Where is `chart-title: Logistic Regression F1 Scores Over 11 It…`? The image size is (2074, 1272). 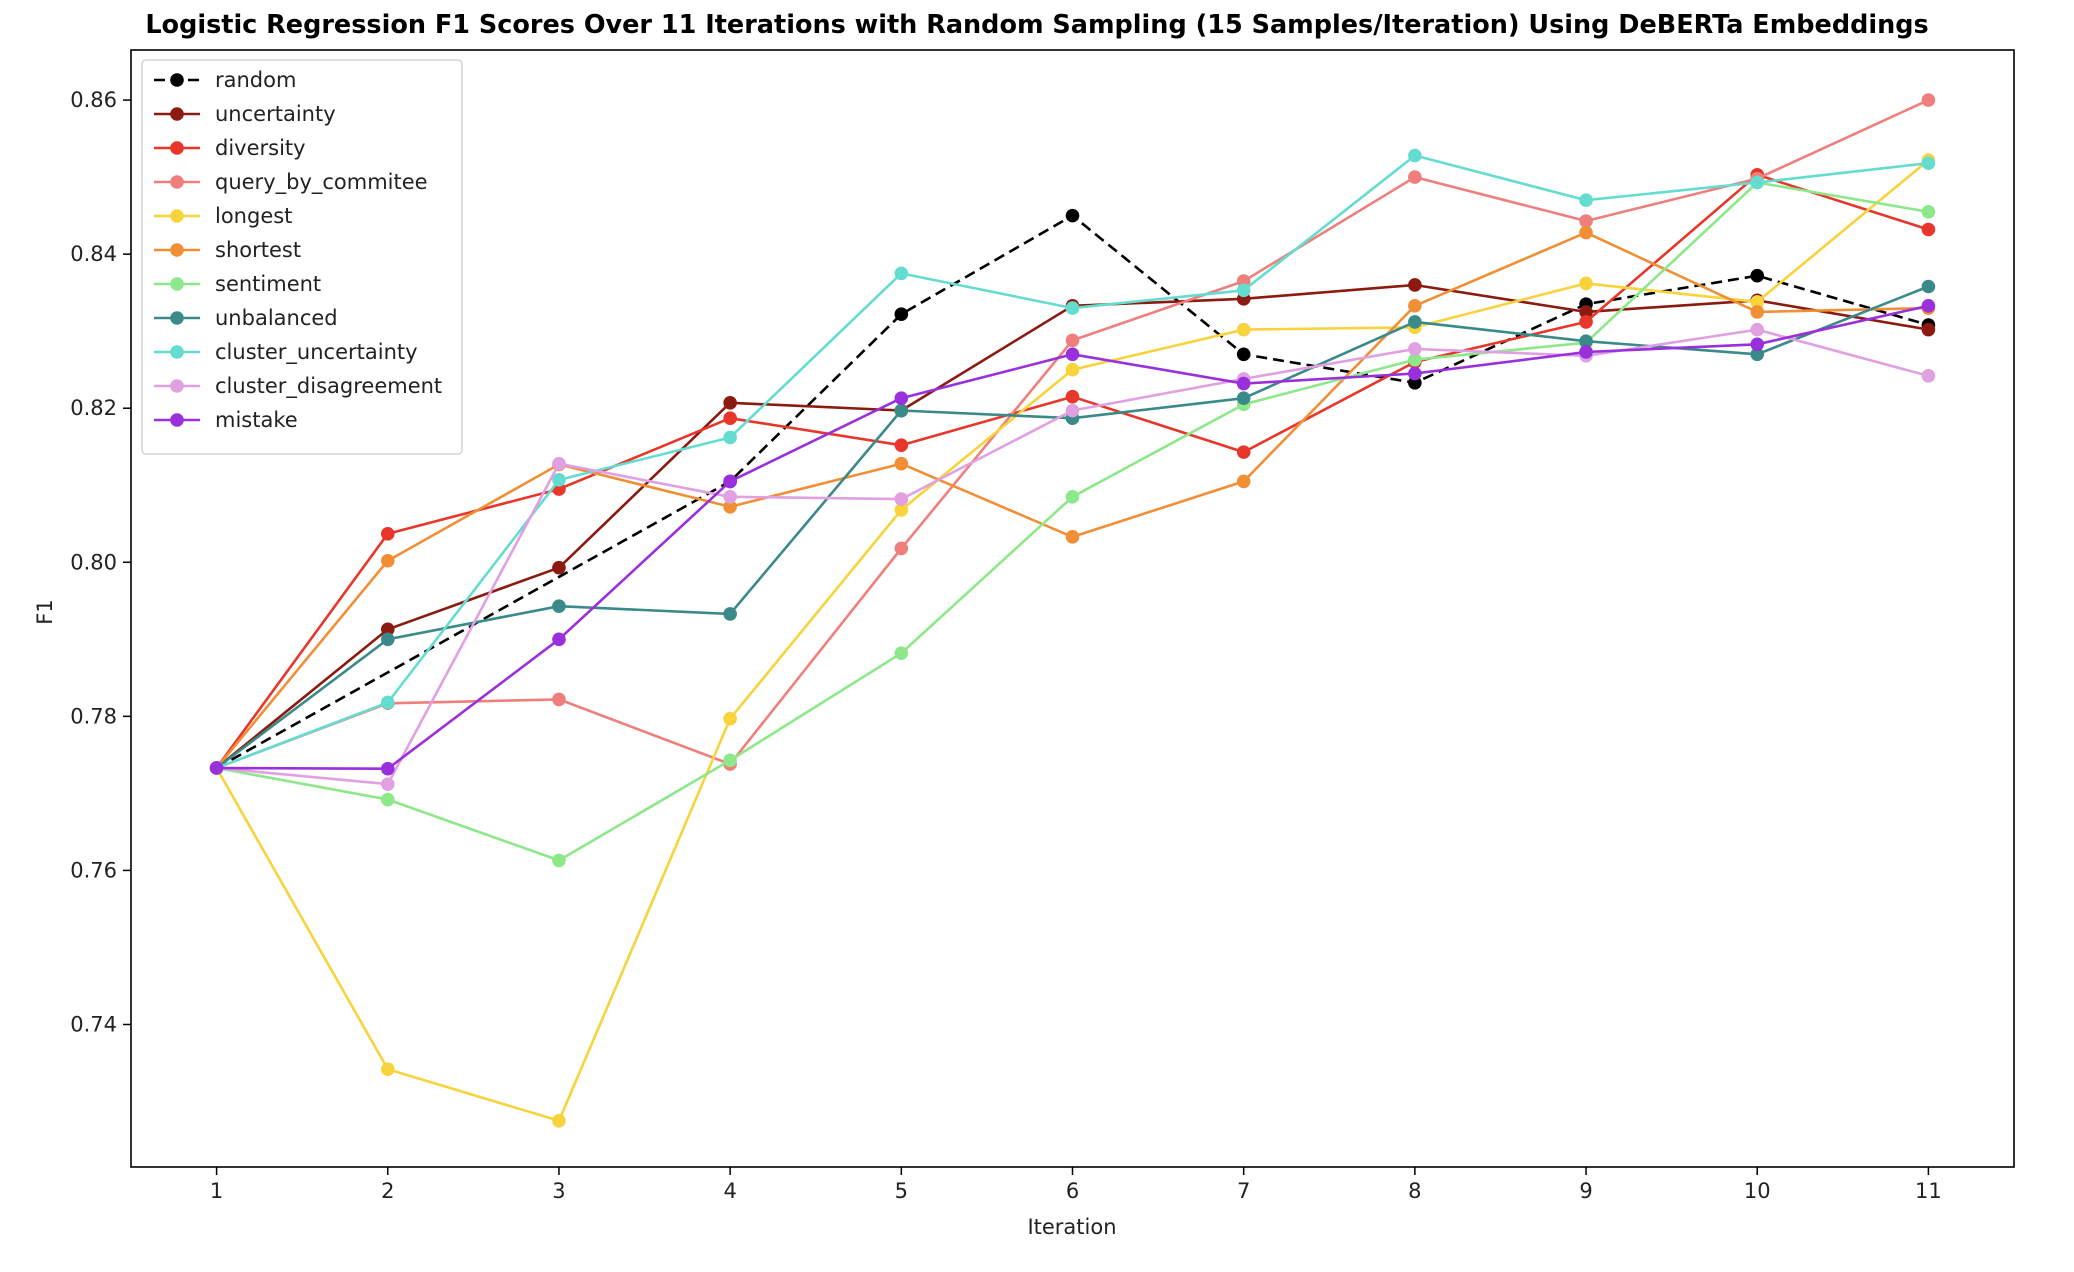
chart-title: Logistic Regression F1 Scores Over 11 It… is located at coordinates (1037, 25).